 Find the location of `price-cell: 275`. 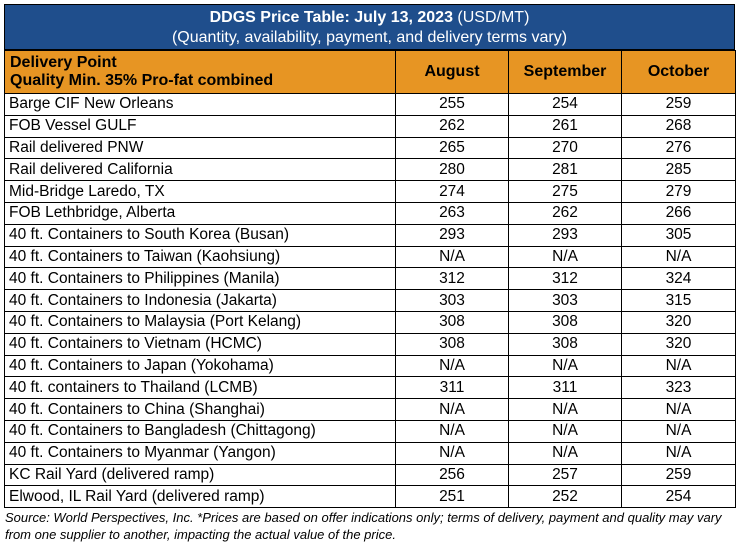

price-cell: 275 is located at coordinates (565, 191).